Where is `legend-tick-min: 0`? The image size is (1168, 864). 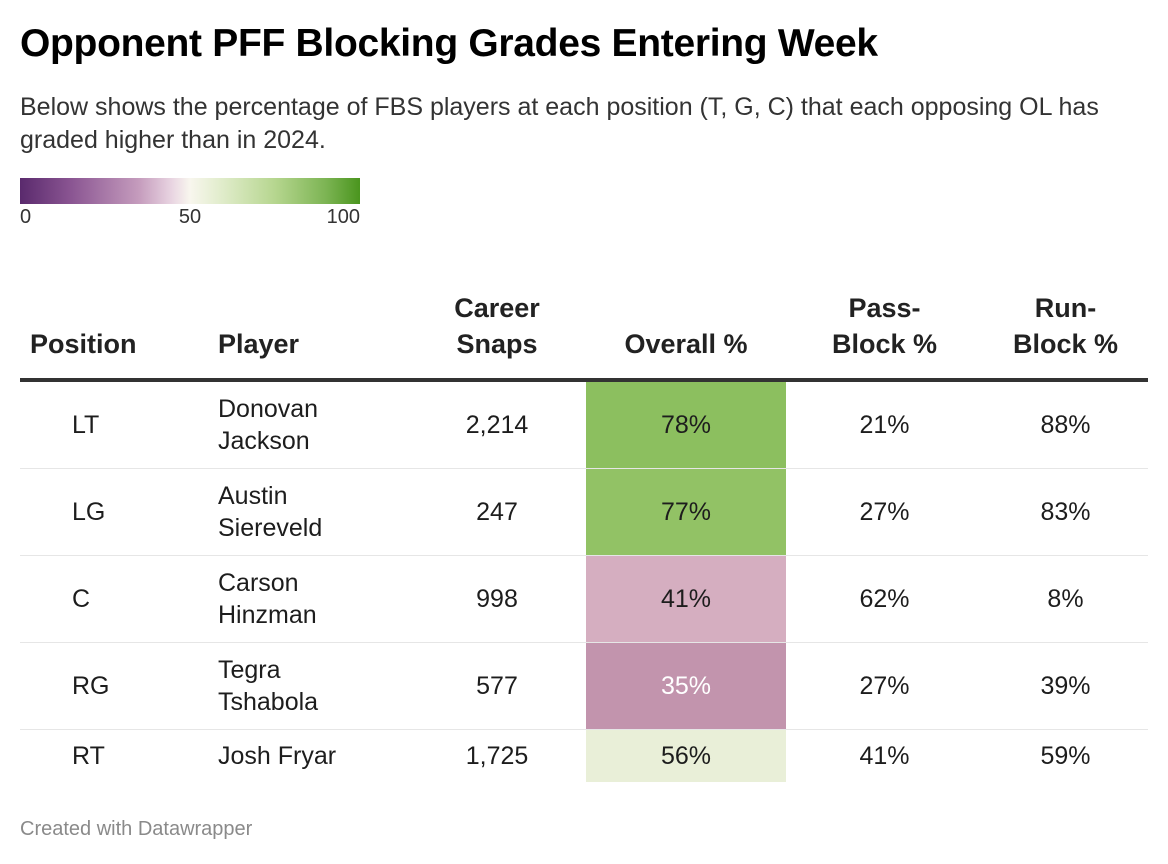
legend-tick-min: 0 is located at coordinates (26, 217).